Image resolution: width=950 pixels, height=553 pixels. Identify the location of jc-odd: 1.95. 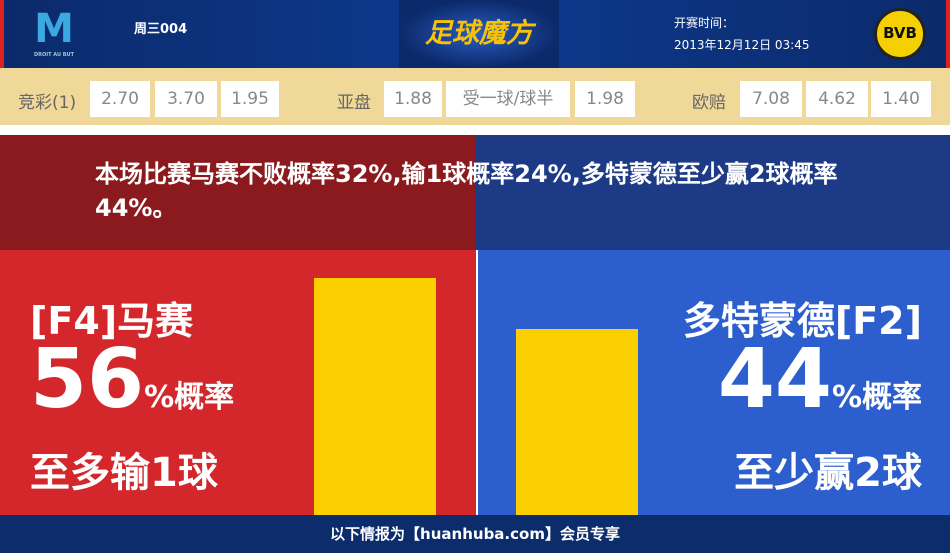
(250, 99).